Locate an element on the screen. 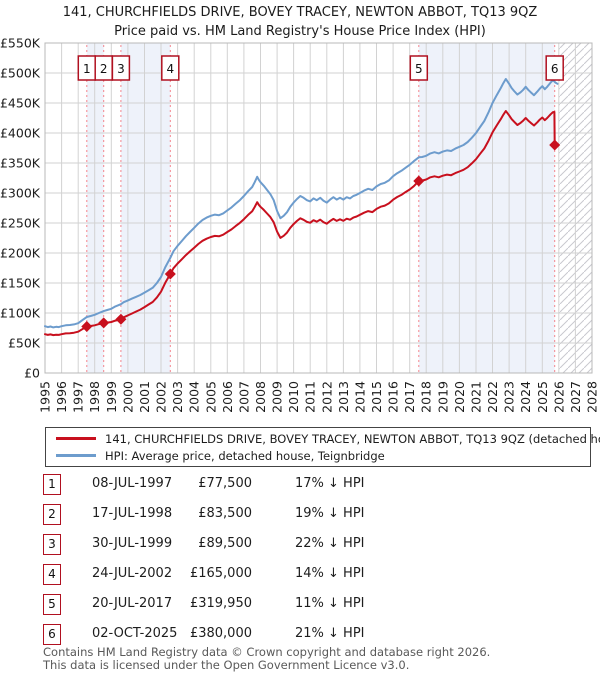 Image resolution: width=600 pixels, height=680 pixels. hpi-delta: 17% ↓ HPI is located at coordinates (330, 483).